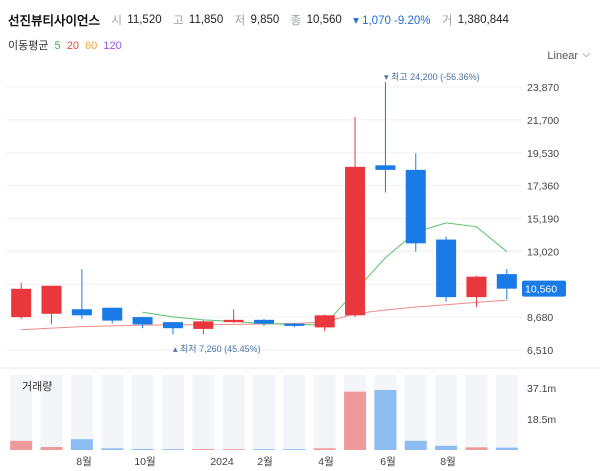  I want to click on y-tick-label: 17,360, so click(543, 187).